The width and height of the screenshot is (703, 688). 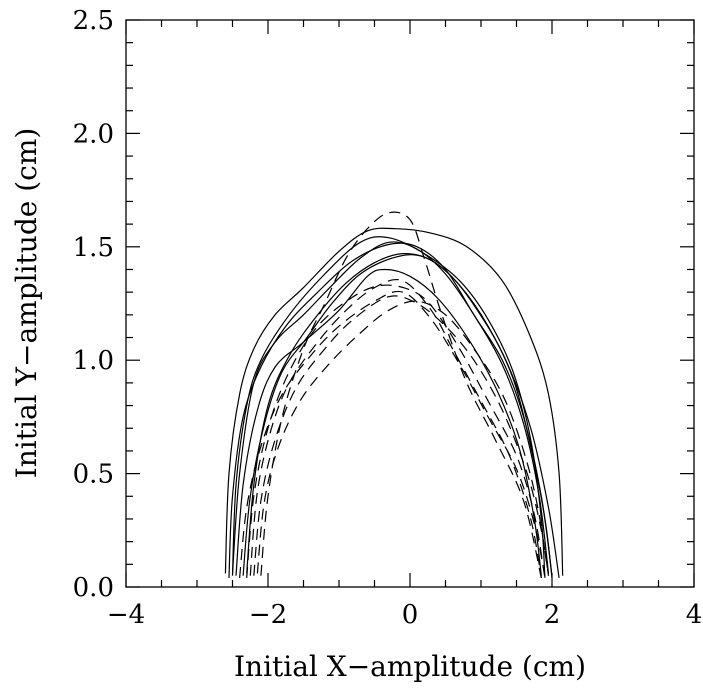 I want to click on x-axis-title: Initial X−amplitude (cm), so click(x=410, y=666).